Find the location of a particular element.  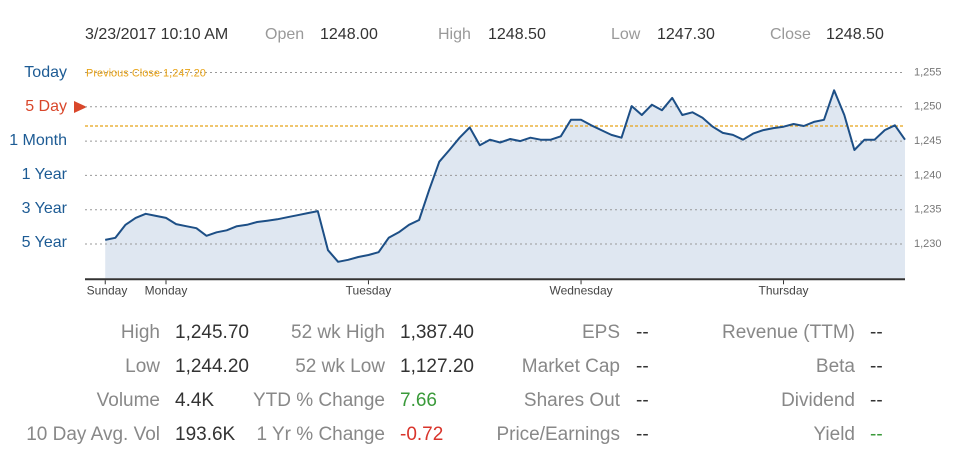

stat-label: 10 Day Avg. Vol is located at coordinates (93, 434).